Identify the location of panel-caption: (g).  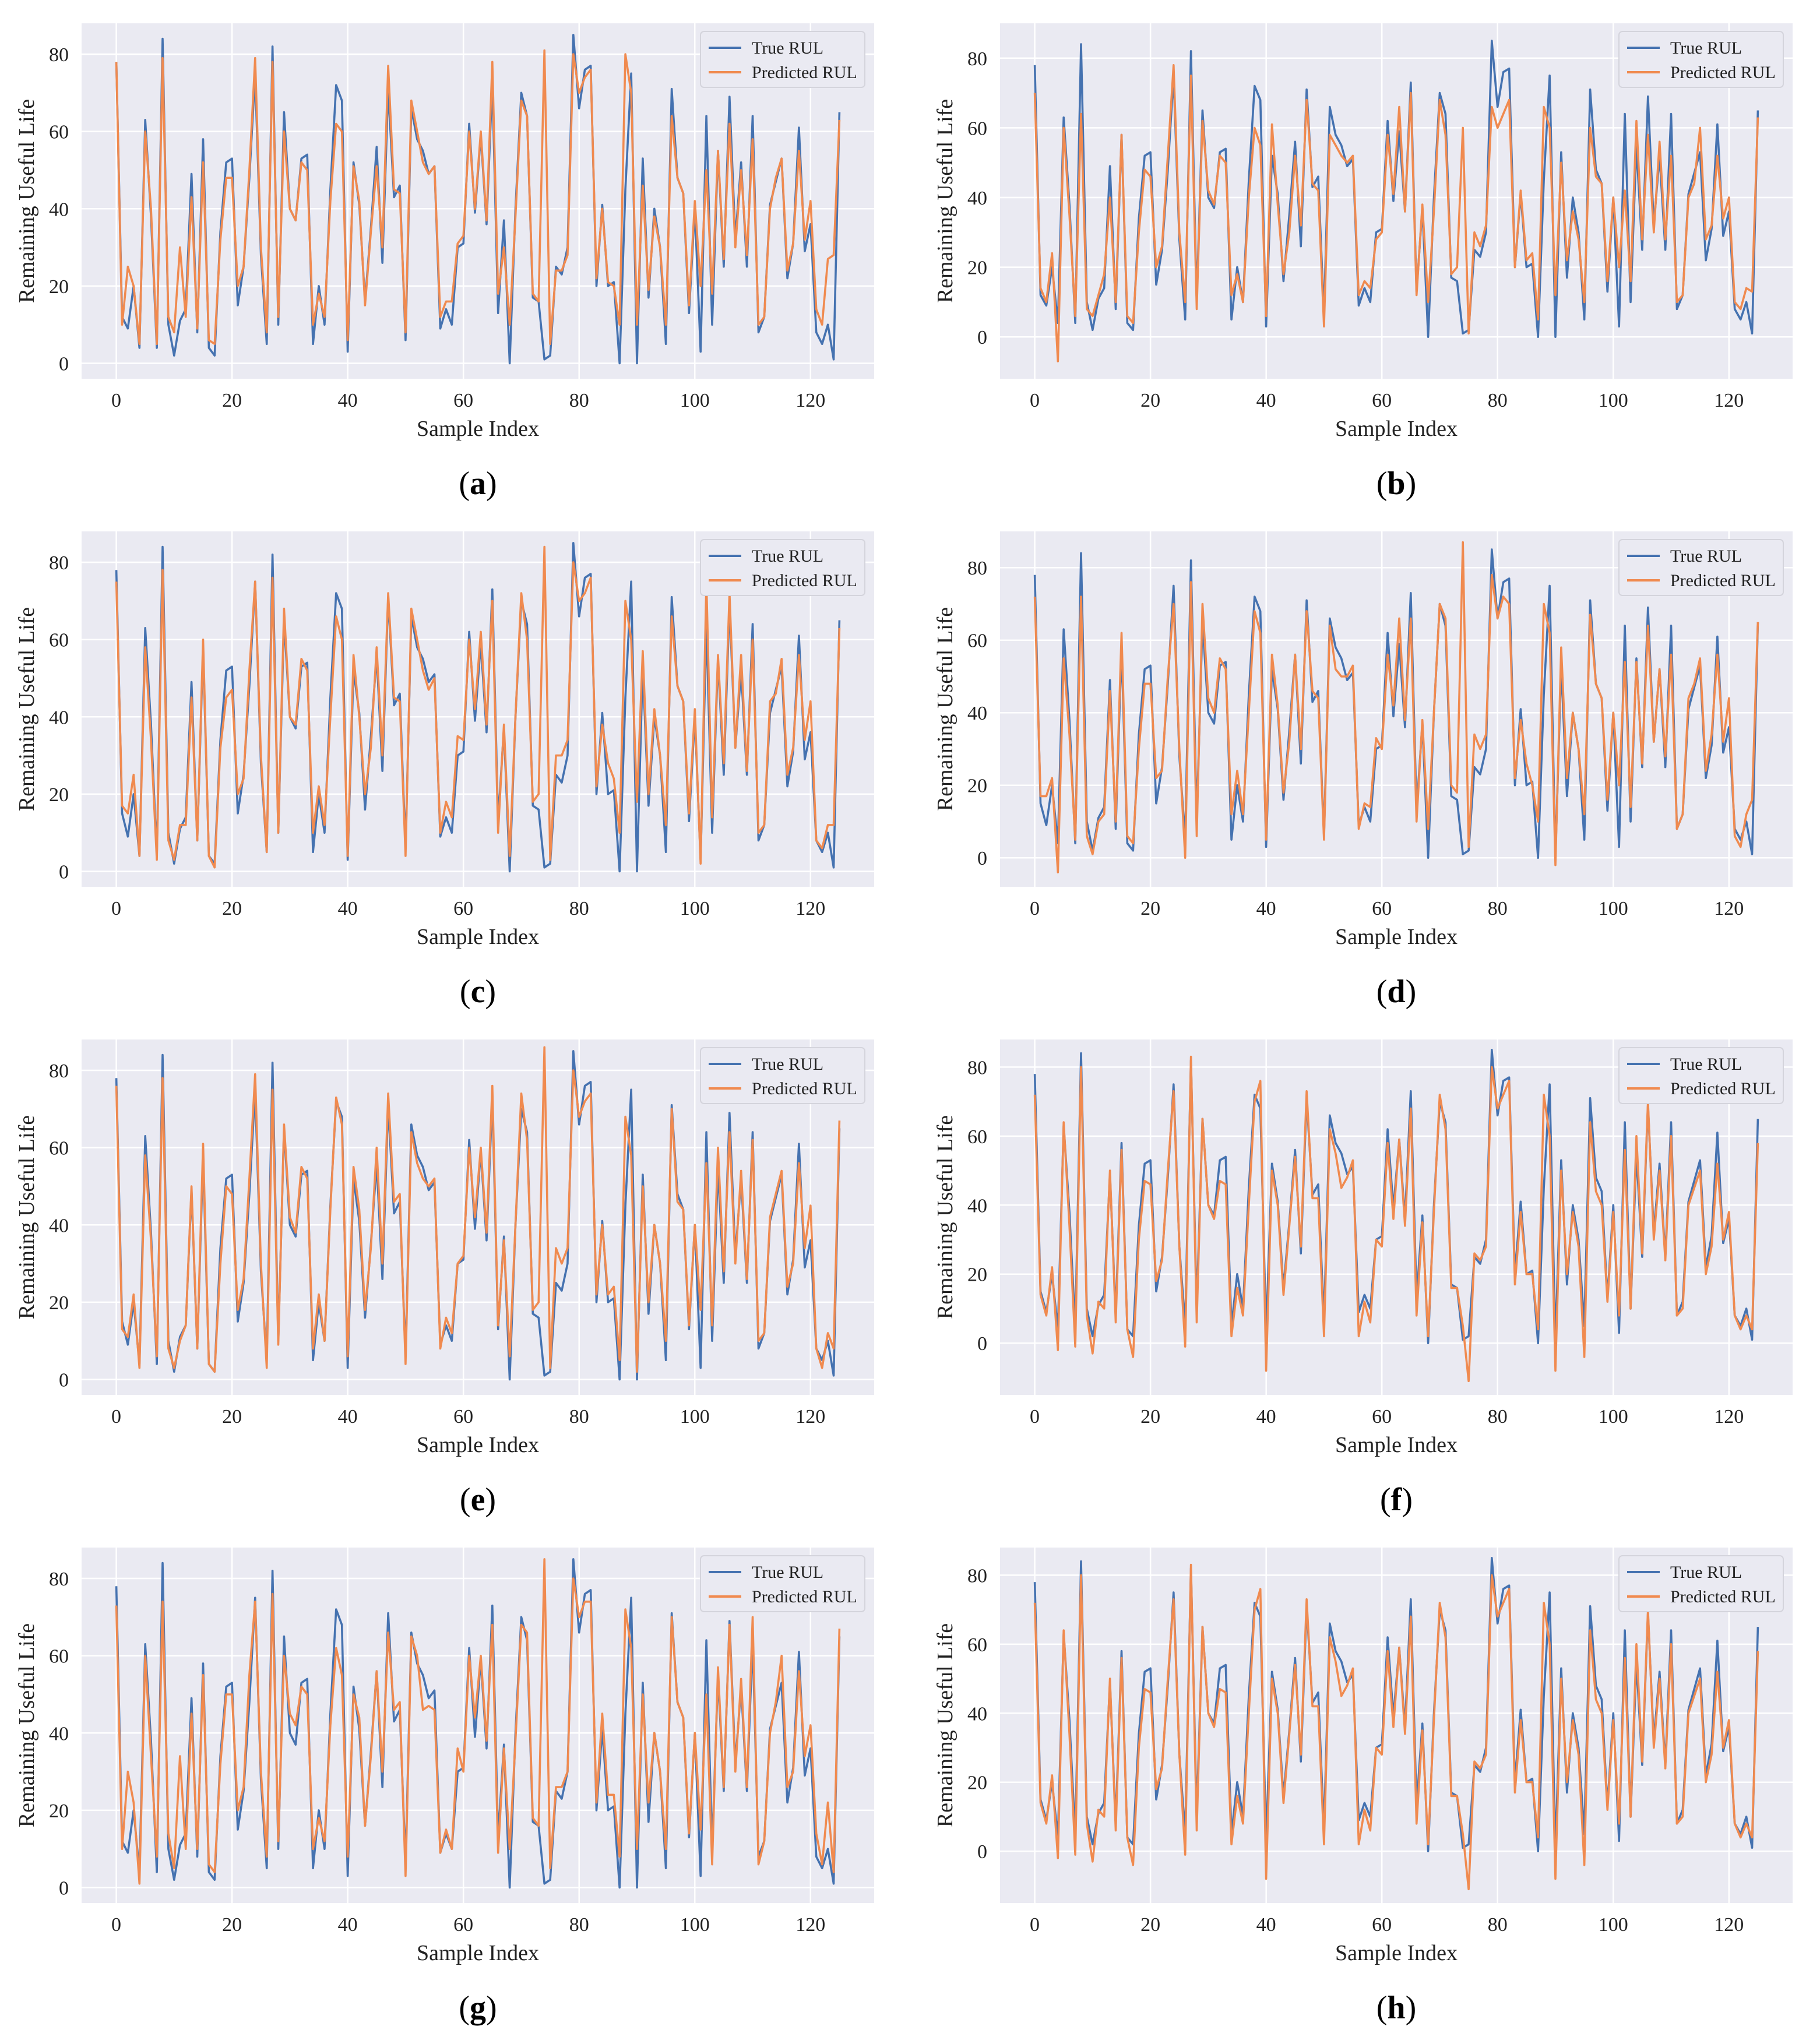
(478, 2008).